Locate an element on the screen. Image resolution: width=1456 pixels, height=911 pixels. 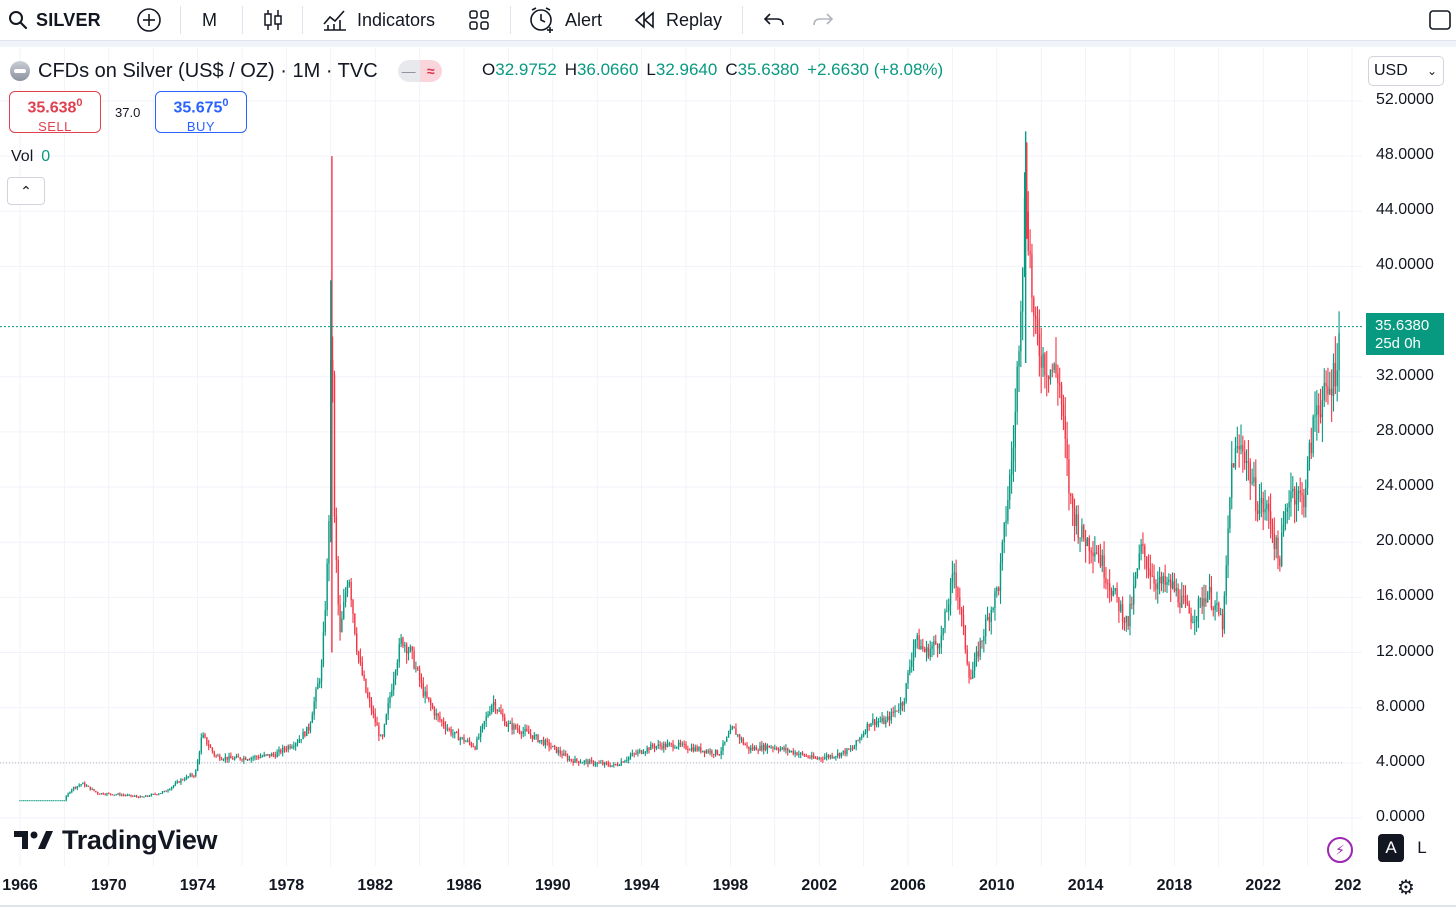
time-tick-label: 1978 is located at coordinates (286, 885).